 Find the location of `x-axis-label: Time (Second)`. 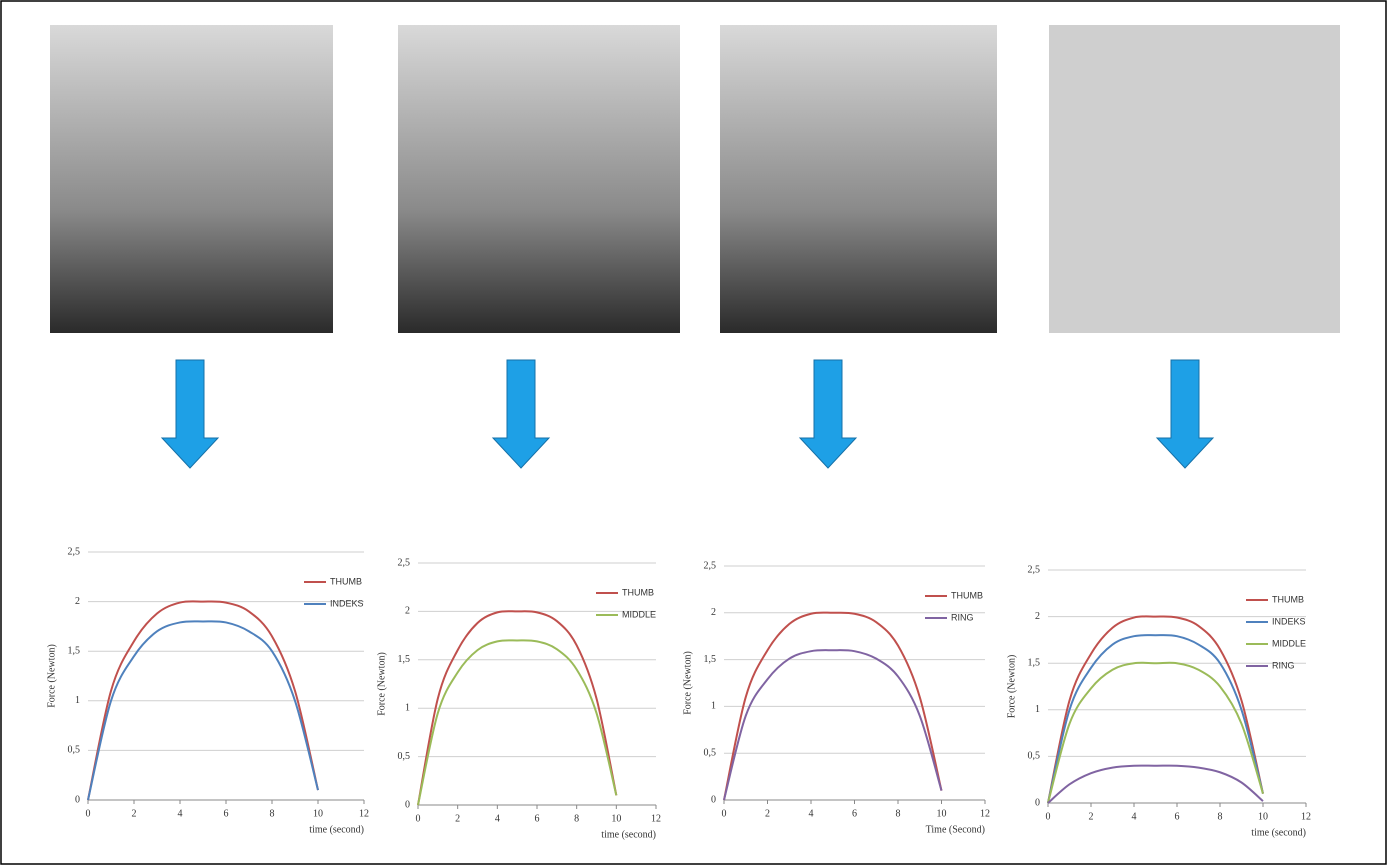

x-axis-label: Time (Second) is located at coordinates (955, 829).